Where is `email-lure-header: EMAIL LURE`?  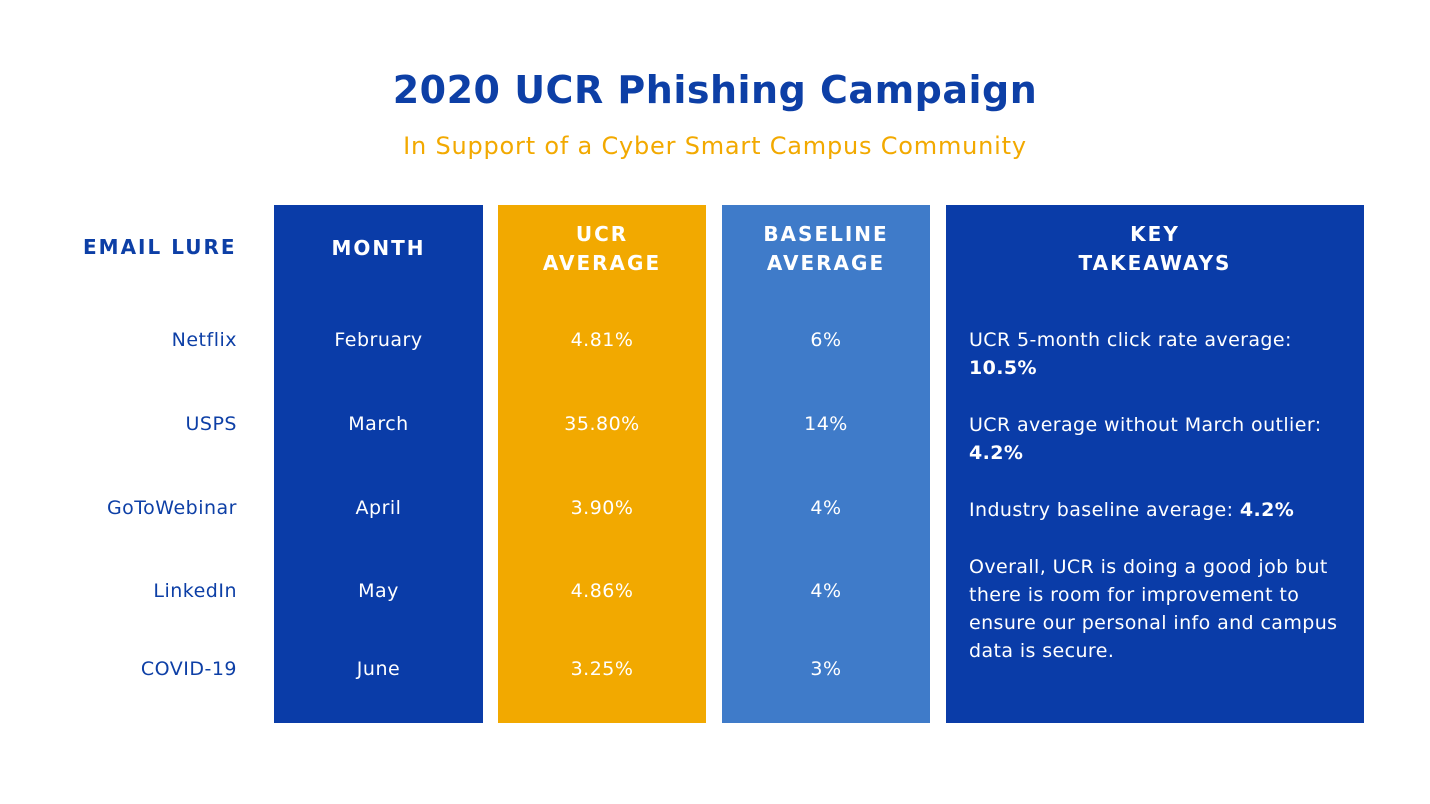
email-lure-header: EMAIL LURE is located at coordinates (160, 247).